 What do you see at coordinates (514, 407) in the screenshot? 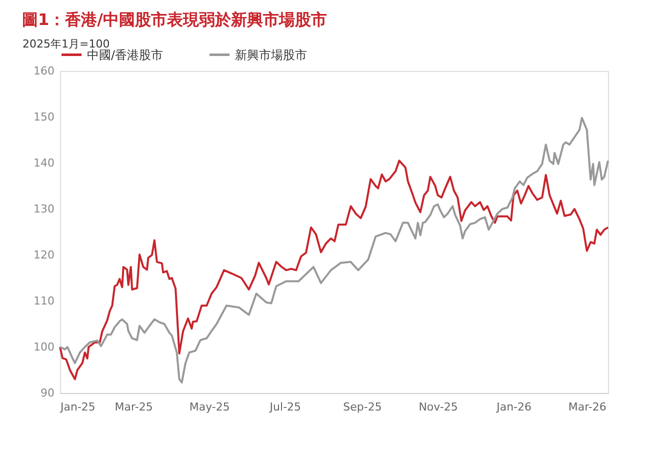
I see `x-tick-label: Jan-26` at bounding box center [514, 407].